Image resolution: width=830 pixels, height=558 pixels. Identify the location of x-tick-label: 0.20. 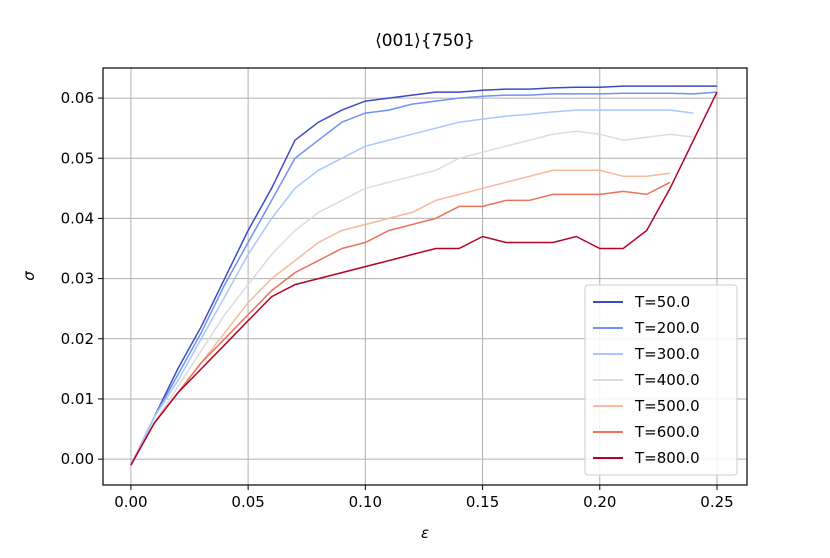
(599, 502).